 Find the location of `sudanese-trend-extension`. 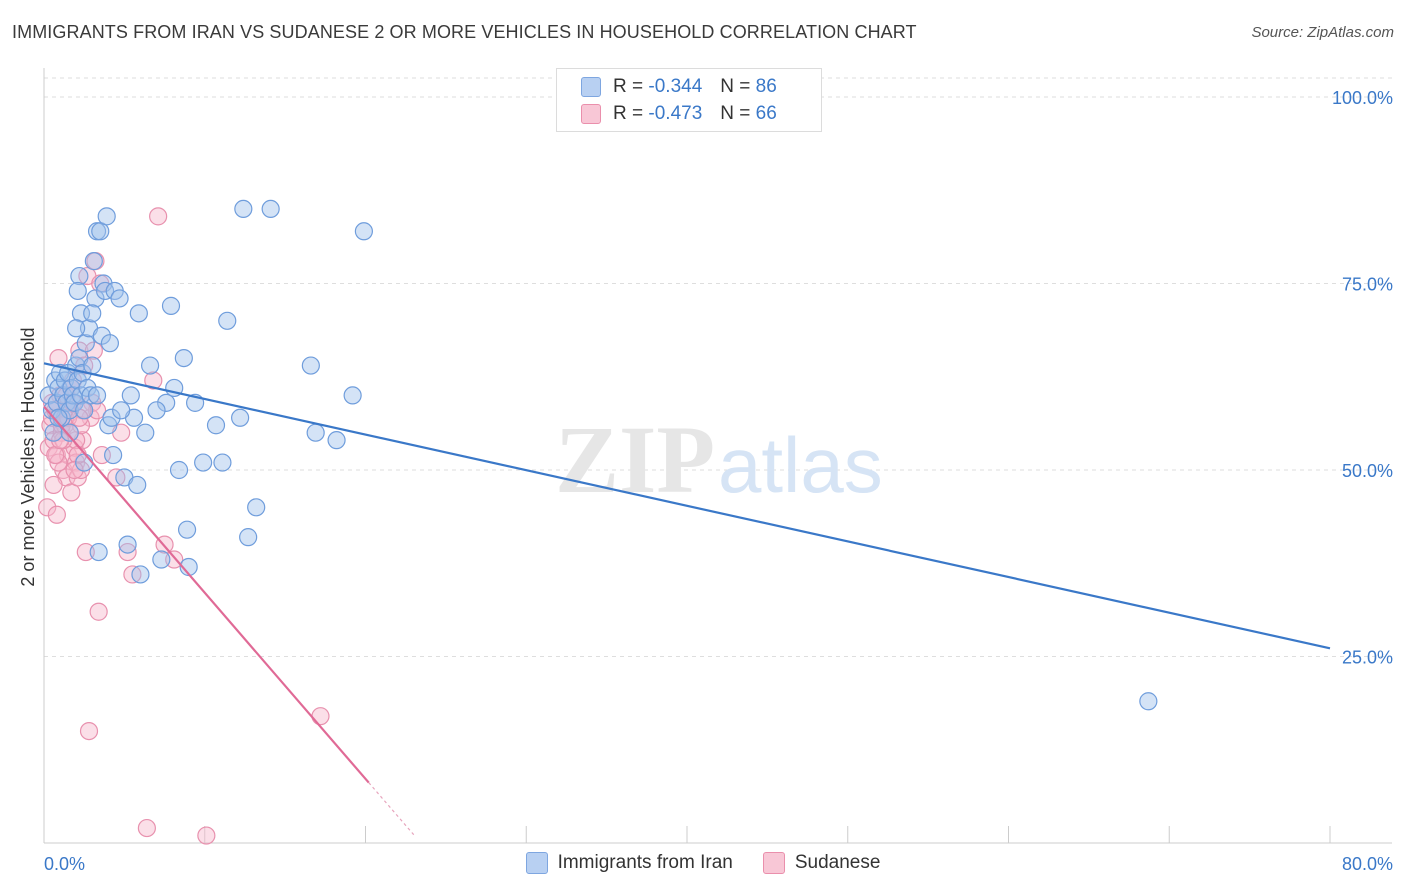

sudanese-trend-extension is located at coordinates (391, 809).